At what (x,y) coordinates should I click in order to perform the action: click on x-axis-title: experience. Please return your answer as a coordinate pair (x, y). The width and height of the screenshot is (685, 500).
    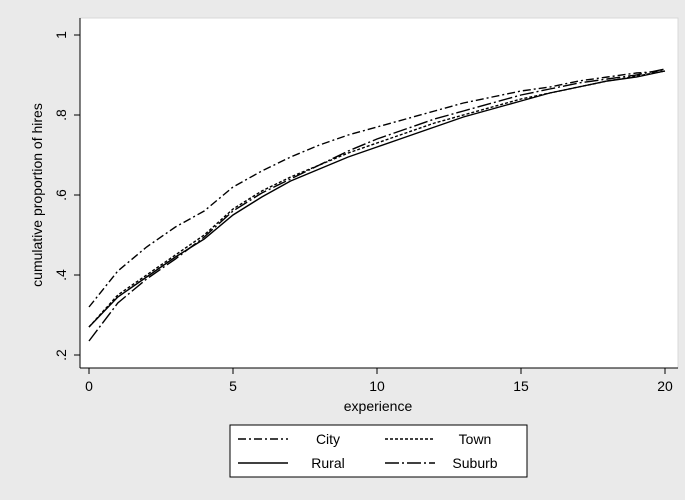
    Looking at the image, I should click on (378, 406).